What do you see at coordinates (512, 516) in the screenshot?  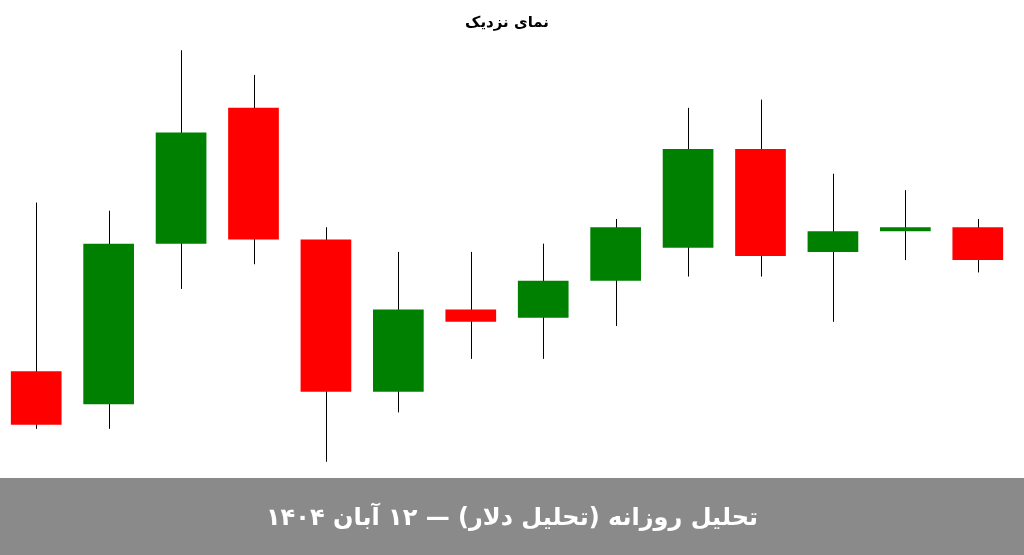 I see `text: تحلیل روزانه (تحلیل دلار) — ۱۲ آبان ۱۴۰۴` at bounding box center [512, 516].